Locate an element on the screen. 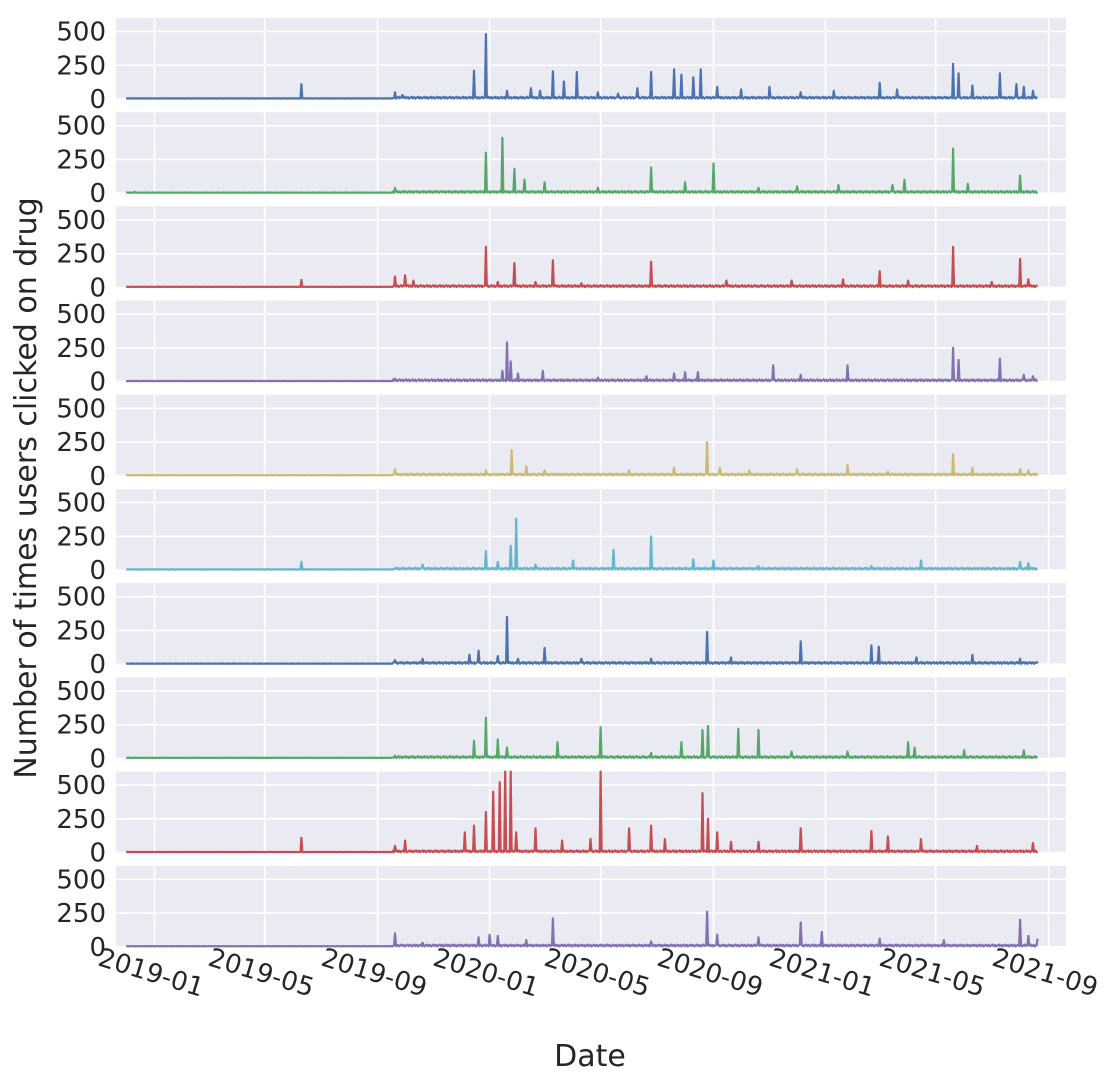 Image resolution: width=1120 pixels, height=1076 pixels. x-tick-label: 2021-09 is located at coordinates (1045, 973).